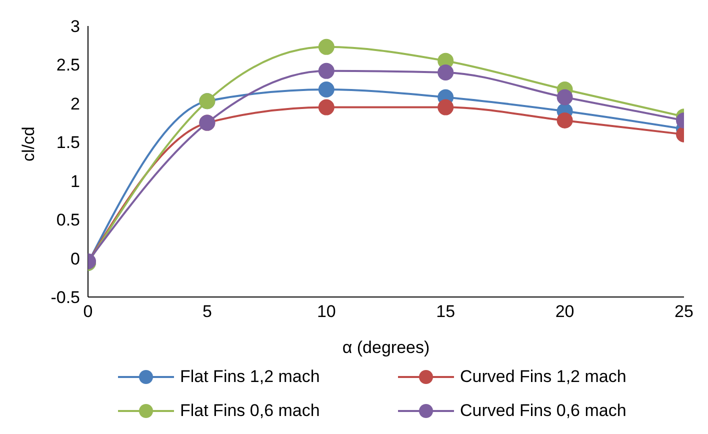 The width and height of the screenshot is (708, 434). Describe the element at coordinates (75, 181) in the screenshot. I see `y-tick-label: 1` at that location.